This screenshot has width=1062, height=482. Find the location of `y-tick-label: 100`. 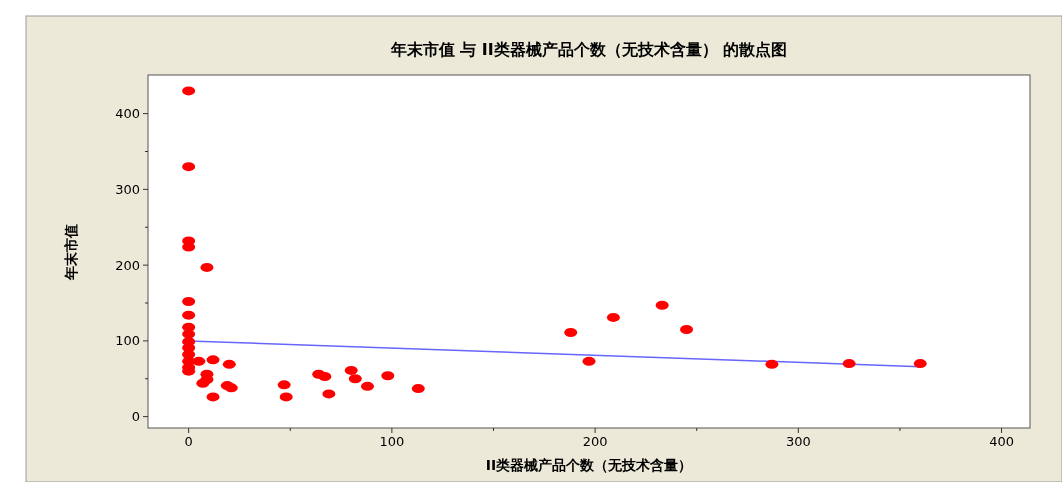

y-tick-label: 100 is located at coordinates (127, 341).